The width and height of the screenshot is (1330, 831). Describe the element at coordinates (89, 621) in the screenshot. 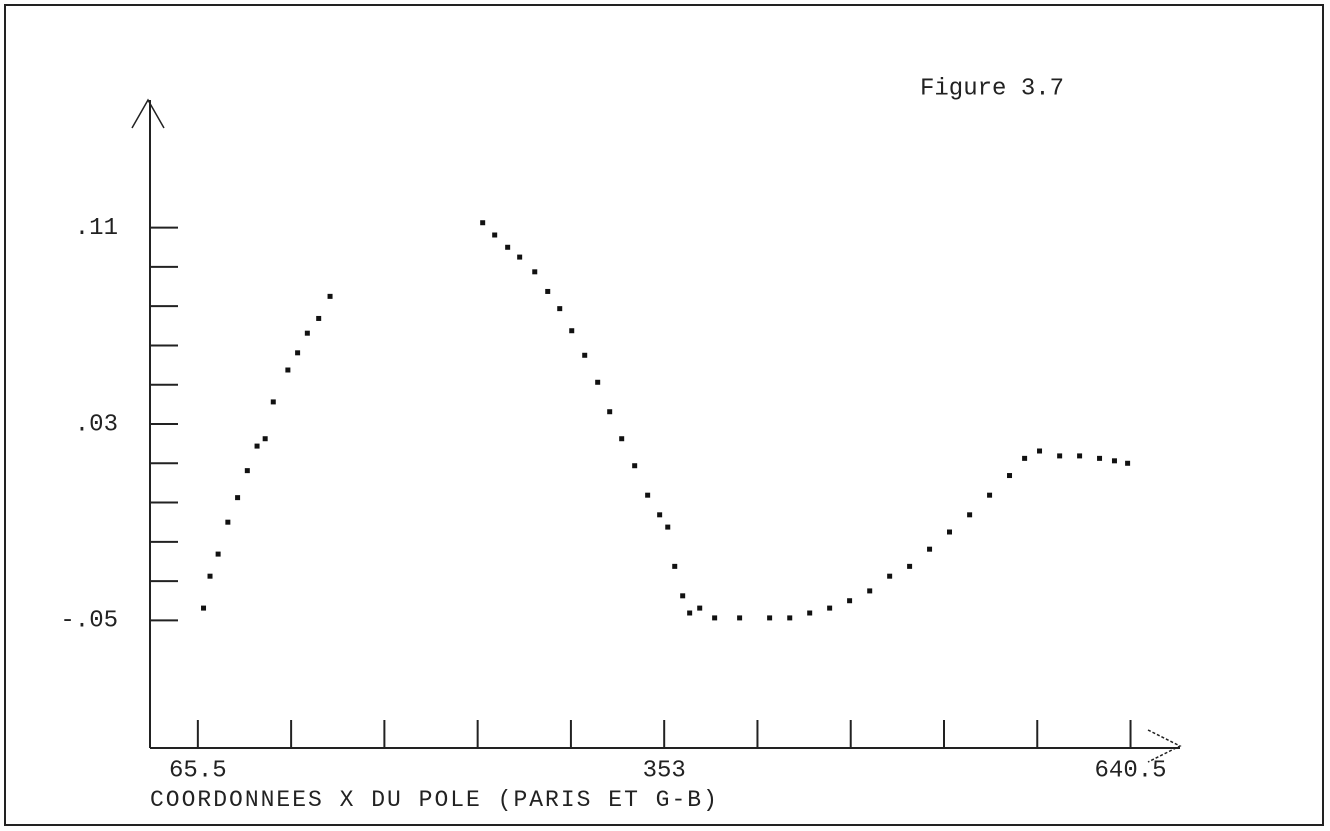

I see `y-tick-label: -.05` at that location.